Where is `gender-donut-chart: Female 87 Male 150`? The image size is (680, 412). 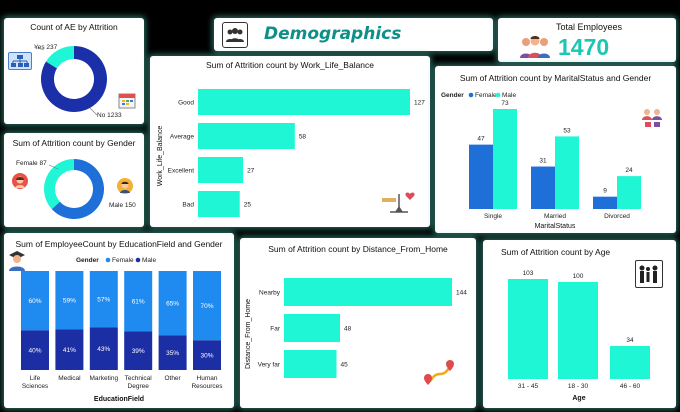 gender-donut-chart: Female 87 Male 150 is located at coordinates (76, 189).